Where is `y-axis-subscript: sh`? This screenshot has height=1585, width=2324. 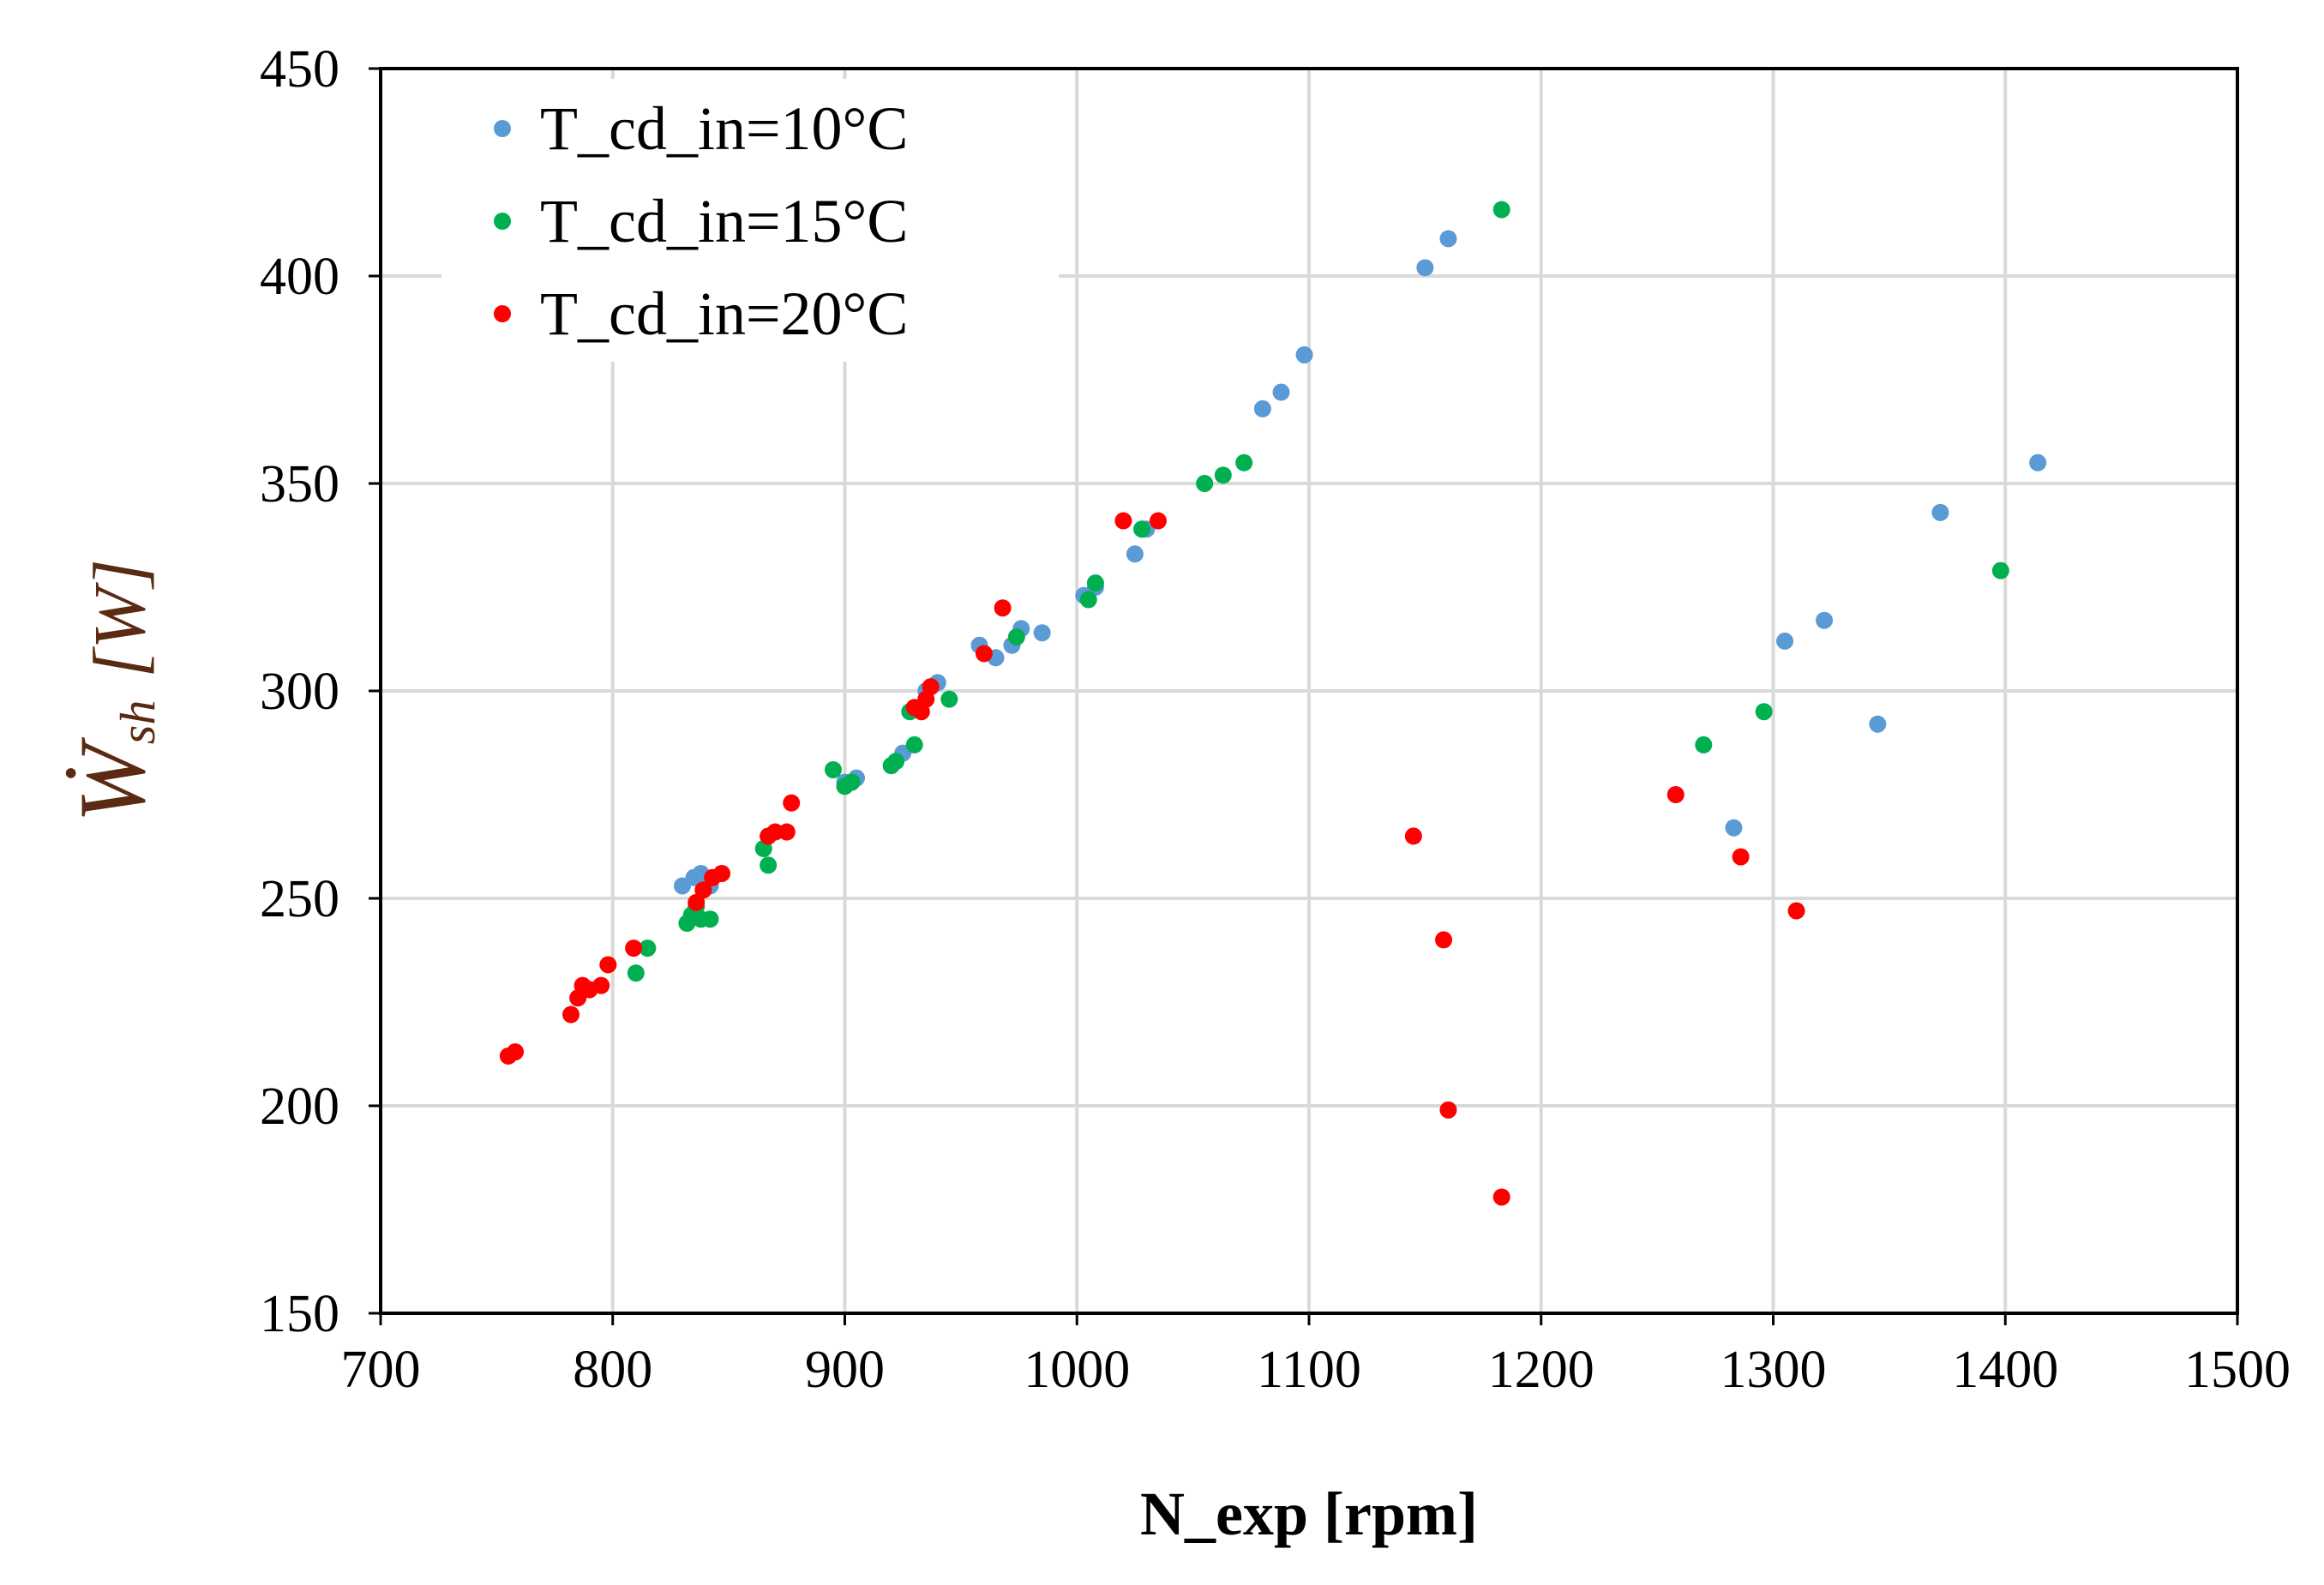 y-axis-subscript: sh is located at coordinates (137, 722).